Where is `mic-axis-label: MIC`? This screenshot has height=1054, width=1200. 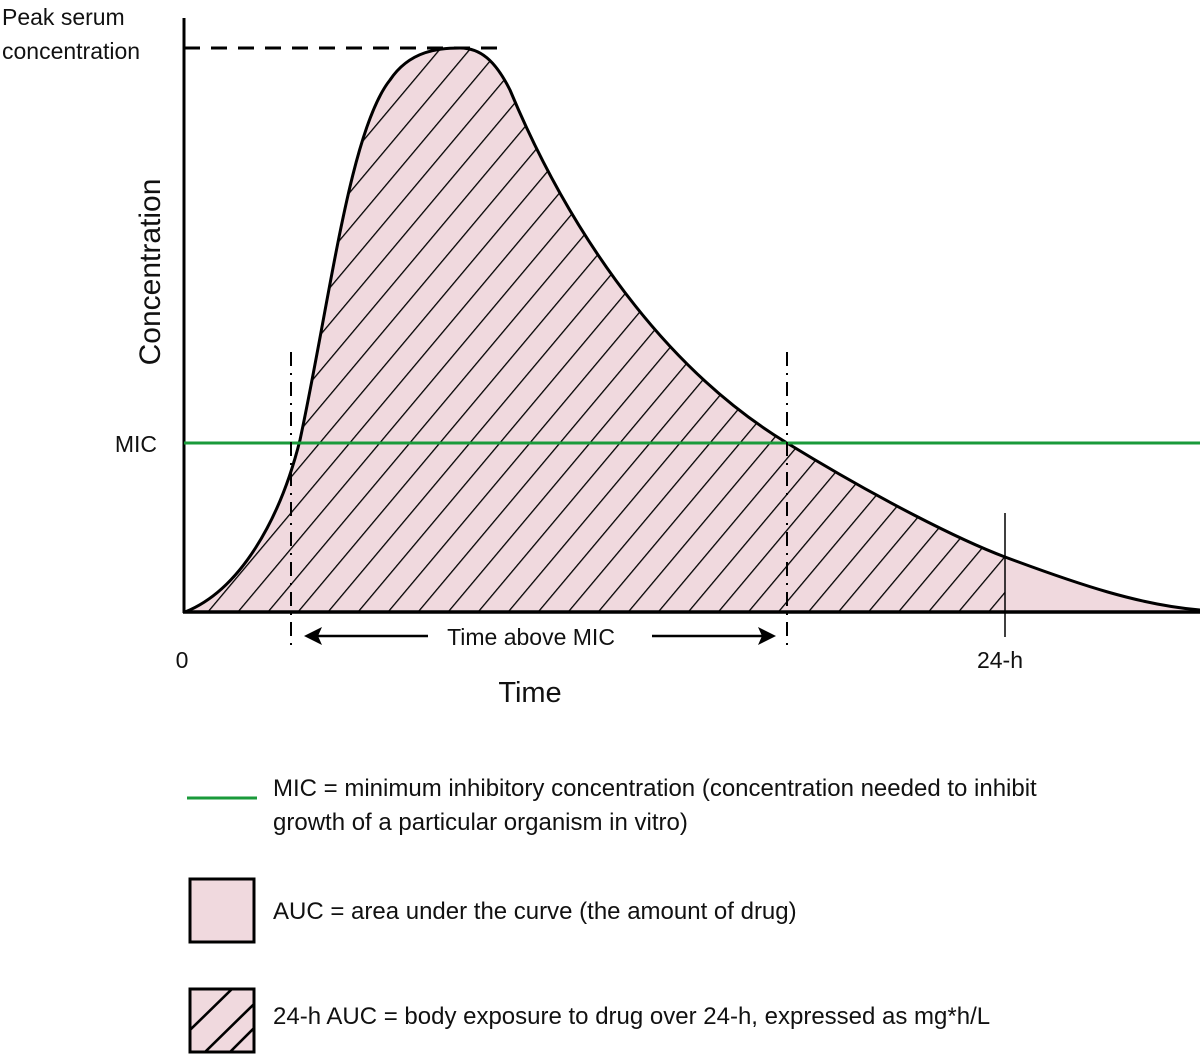
mic-axis-label: MIC is located at coordinates (136, 444).